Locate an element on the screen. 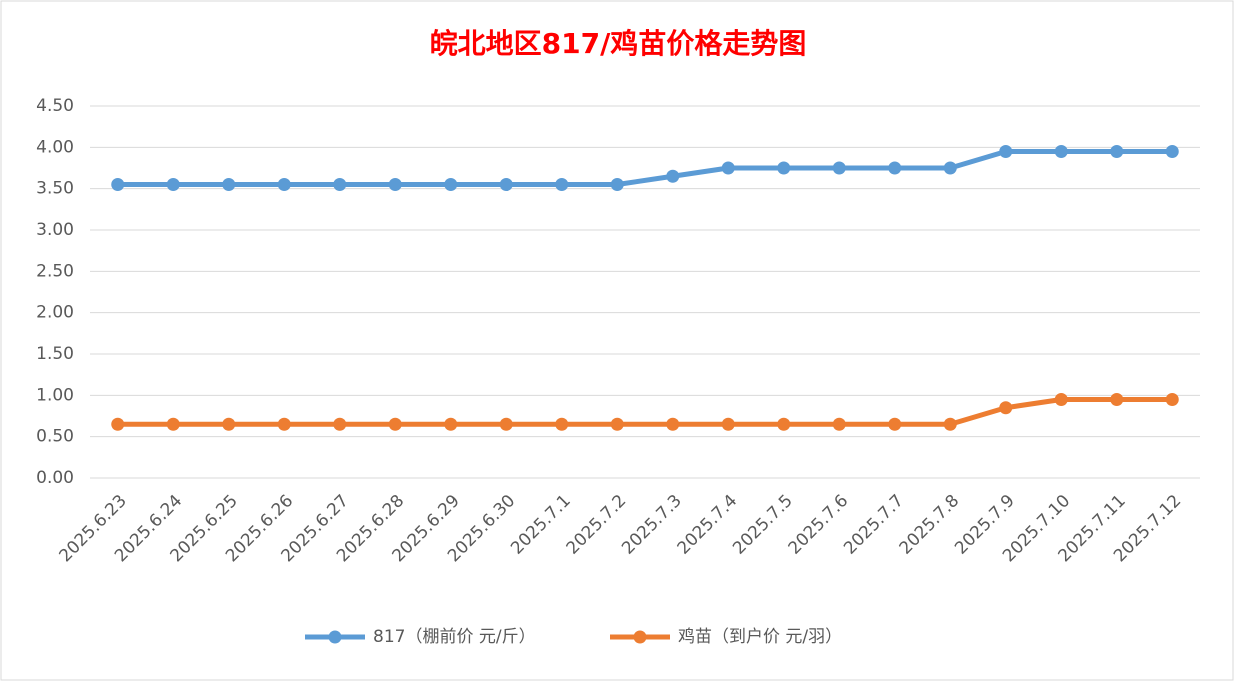 Image resolution: width=1236 pixels, height=683 pixels. legend-label: 鸡苗（到户价 元/羽） is located at coordinates (760, 637).